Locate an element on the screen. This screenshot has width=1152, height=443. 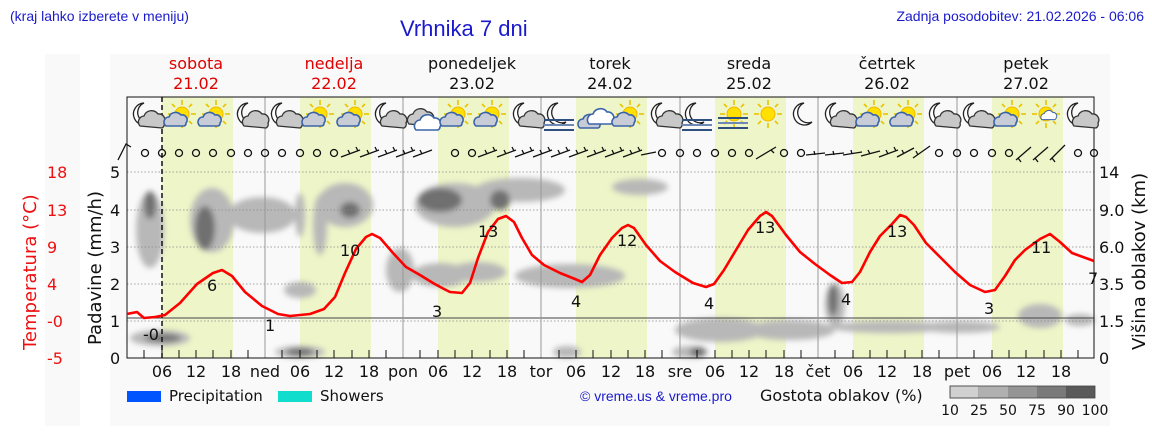
svg-text: tor is located at coordinates (541, 371).